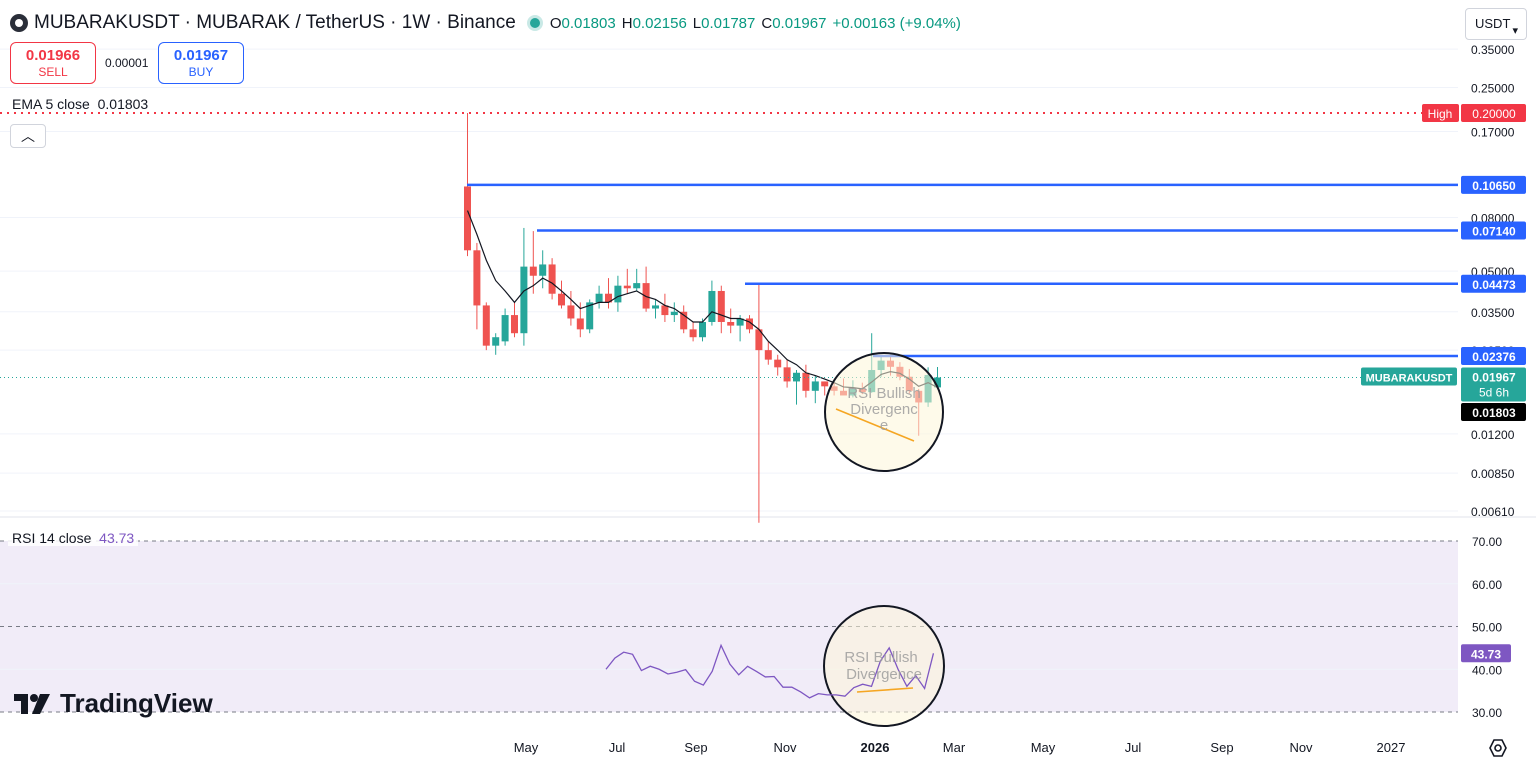 The height and width of the screenshot is (766, 1536). Describe the element at coordinates (1493, 512) in the screenshot. I see `price-axis-label: 0.00610` at that location.